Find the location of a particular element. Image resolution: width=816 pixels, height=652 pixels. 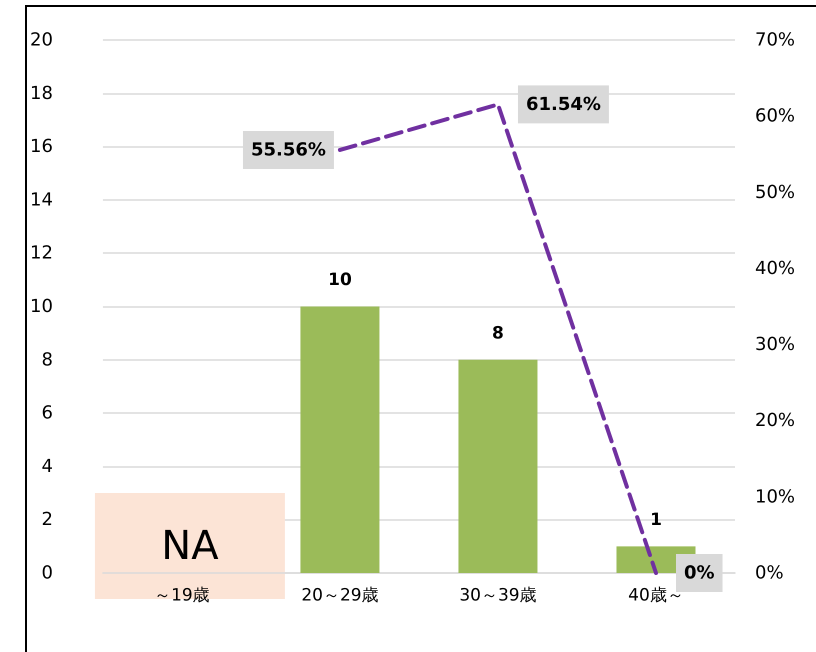

y2-tick-label: 20% is located at coordinates (775, 421).